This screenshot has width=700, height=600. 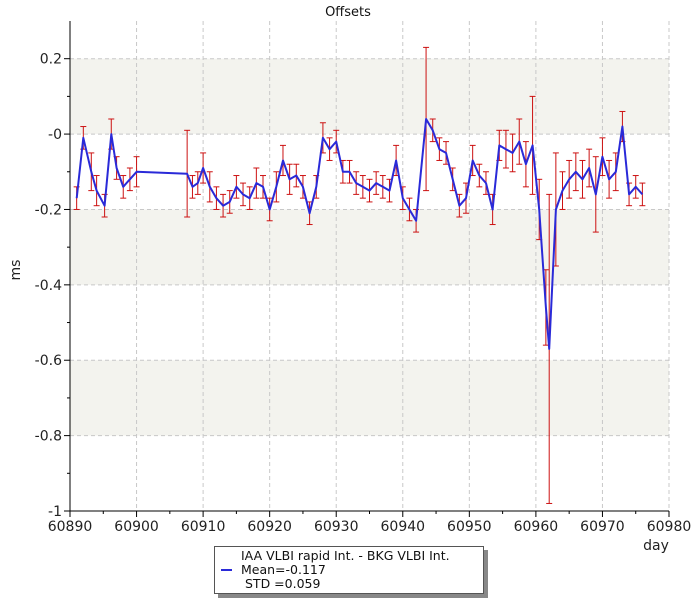 I want to click on x-axis-title: day, so click(x=656, y=546).